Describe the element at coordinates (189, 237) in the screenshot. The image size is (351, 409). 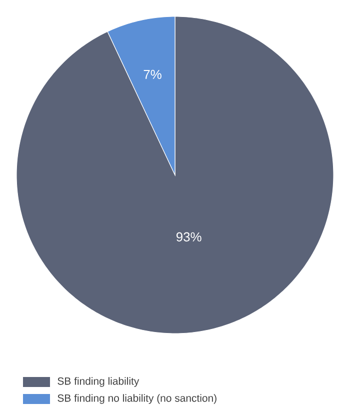
I see `data-label: 93%` at that location.